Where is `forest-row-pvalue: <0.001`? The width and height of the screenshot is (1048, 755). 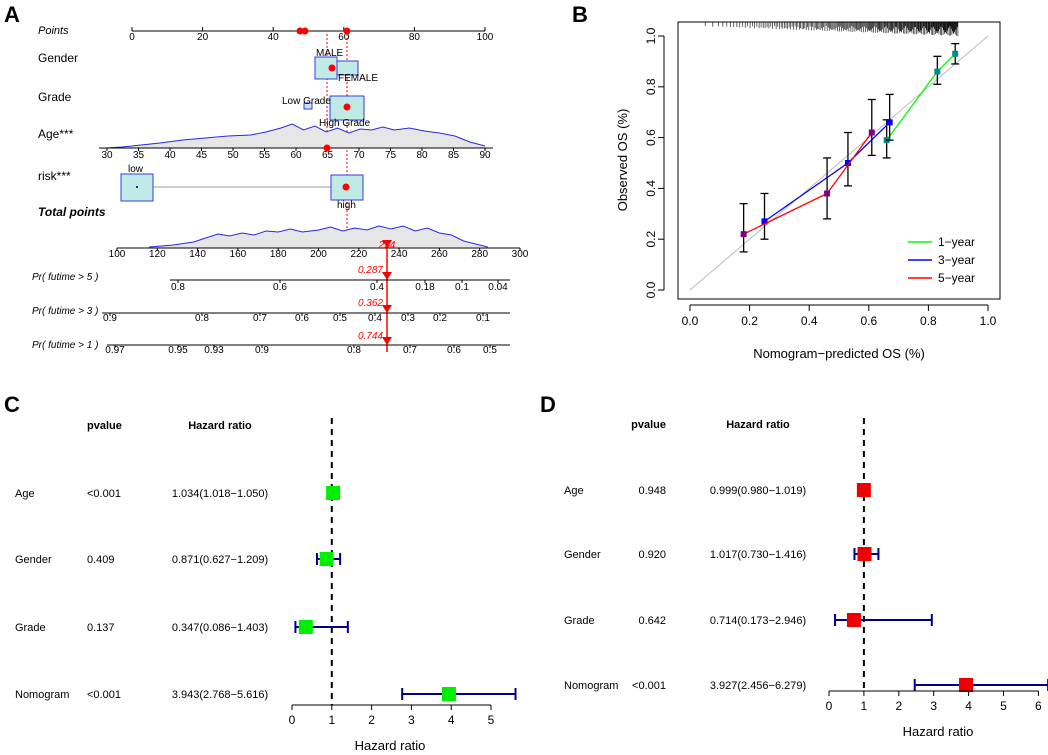 forest-row-pvalue: <0.001 is located at coordinates (649, 686).